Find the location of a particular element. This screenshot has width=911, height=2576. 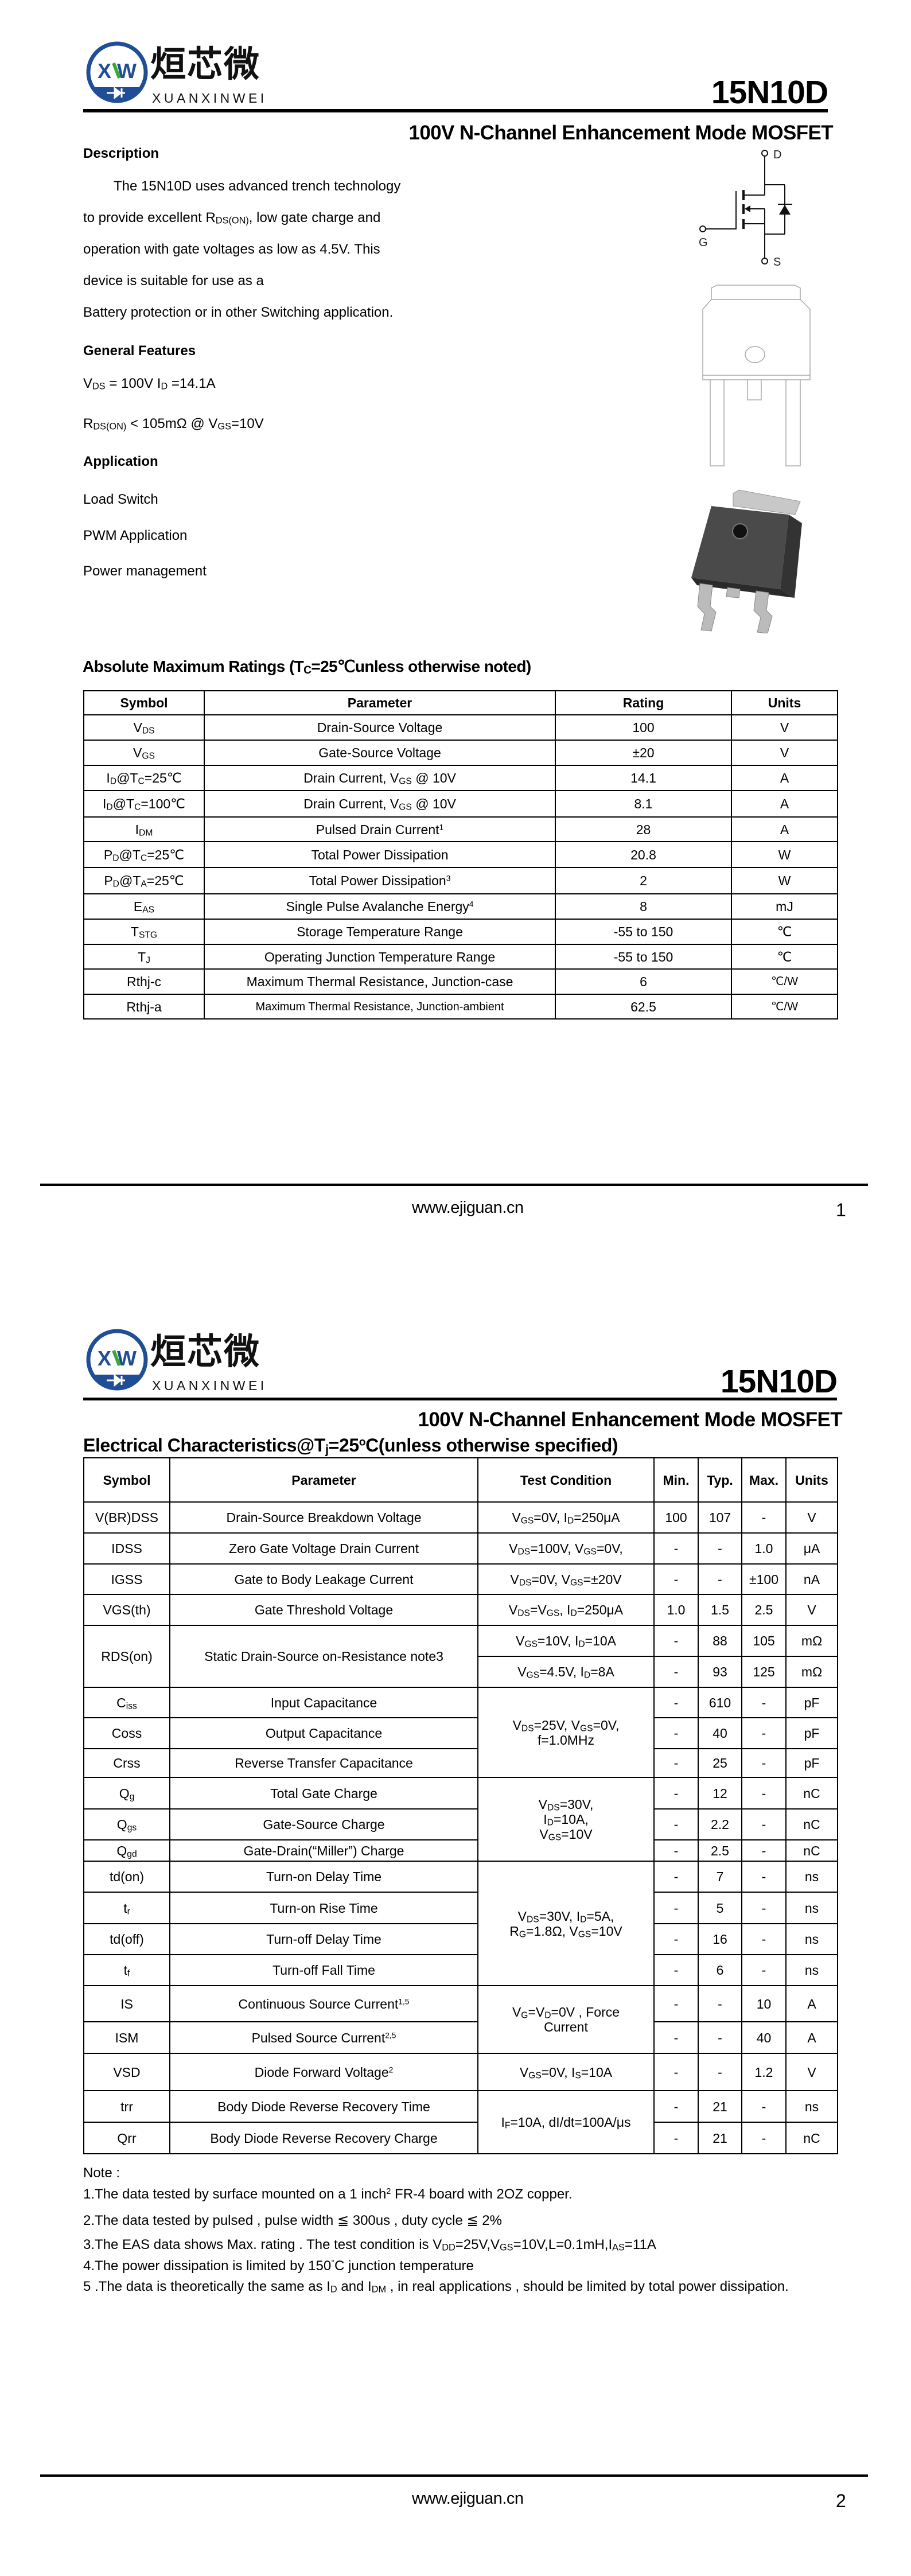

min-cell: 100 is located at coordinates (676, 1517).